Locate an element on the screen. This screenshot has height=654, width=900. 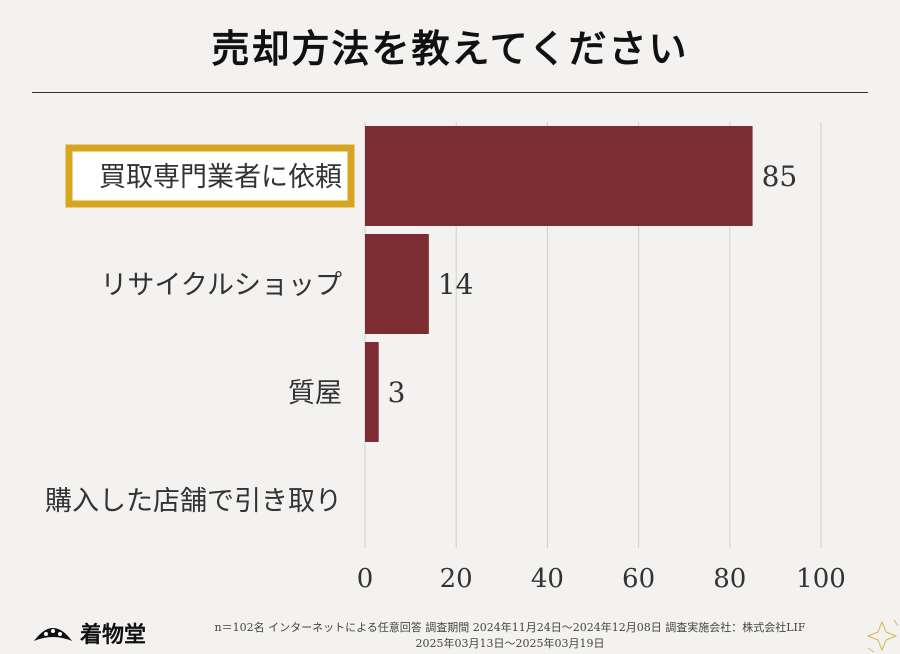
brand-logo: 着物堂 is located at coordinates (89, 633).